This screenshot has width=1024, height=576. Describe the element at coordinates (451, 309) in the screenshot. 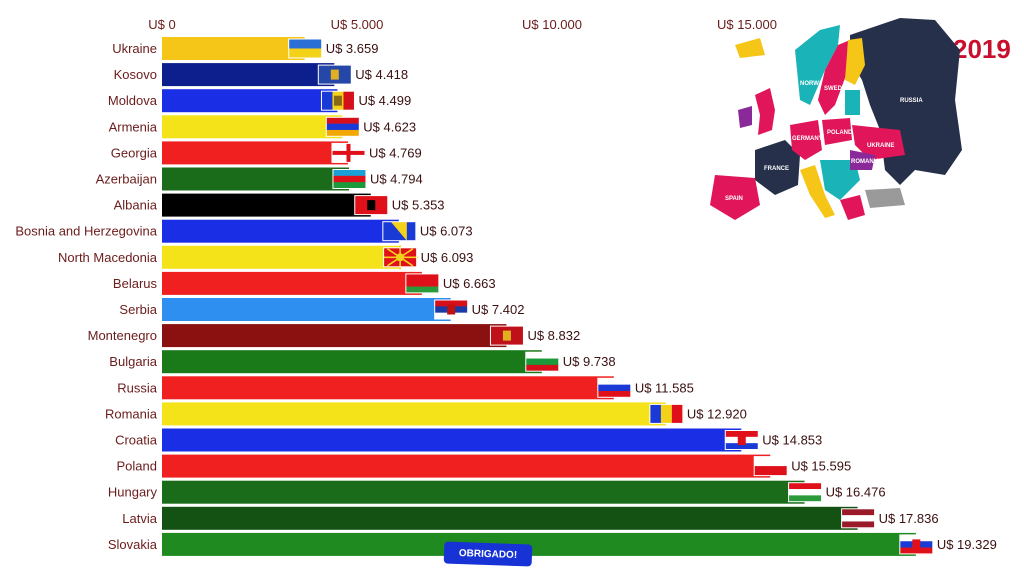

I see `serbia-flag` at that location.